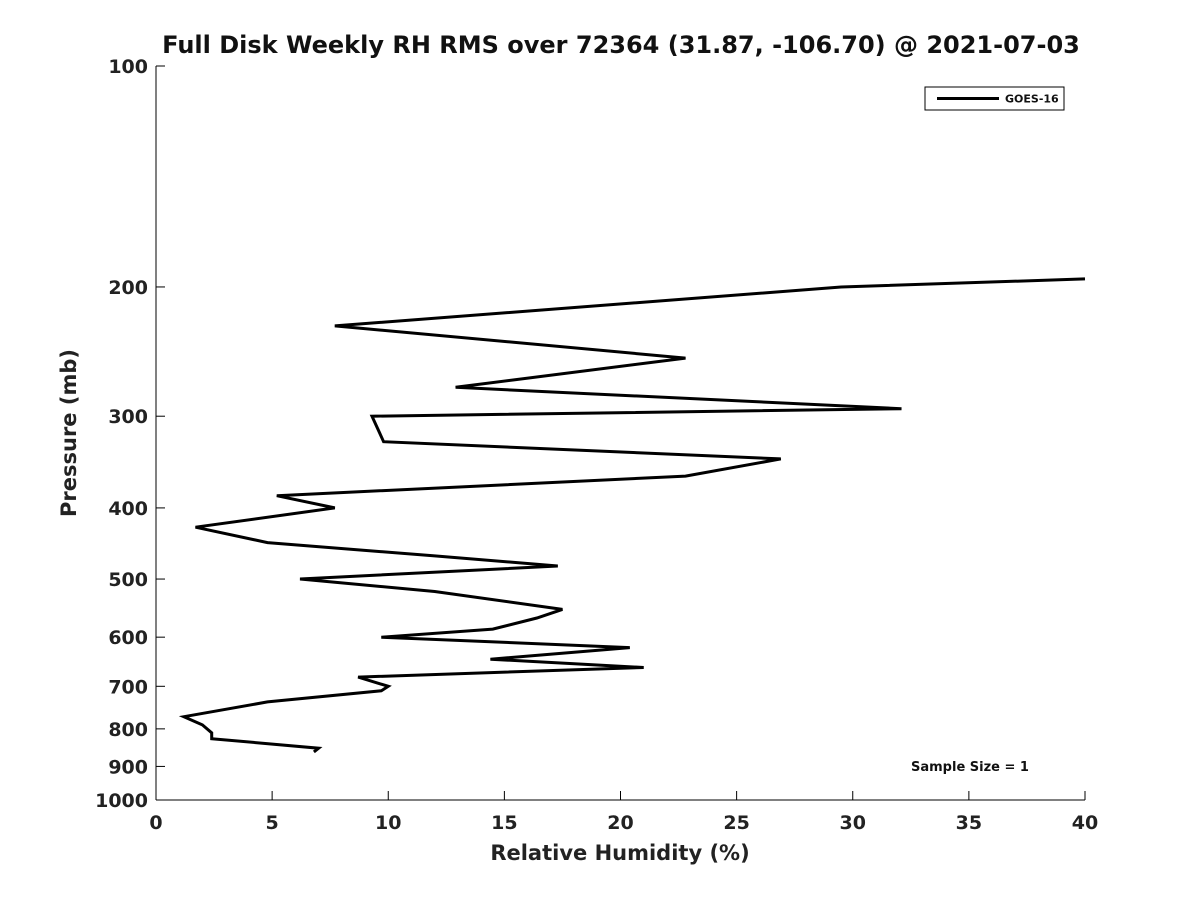 The width and height of the screenshot is (1200, 900). Describe the element at coordinates (128, 288) in the screenshot. I see `y-tick-label: 200` at that location.